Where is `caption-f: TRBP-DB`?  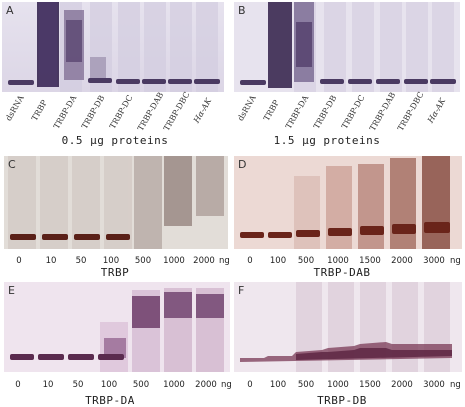
caption-f: TRBP-DB is located at coordinates (342, 400).